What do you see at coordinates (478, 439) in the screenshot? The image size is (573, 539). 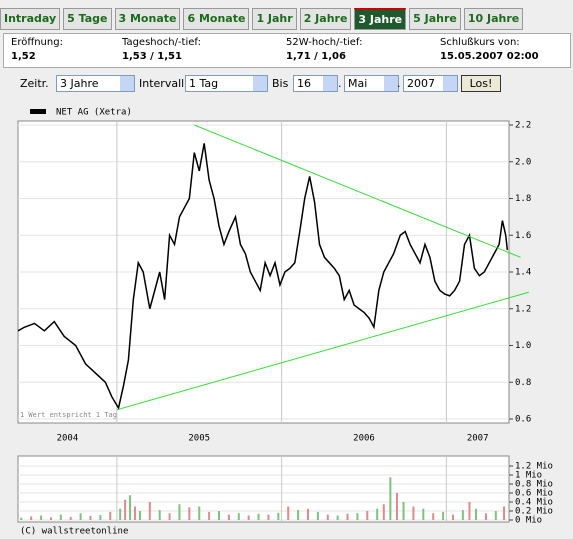 I see `x-tick-label: 2007` at bounding box center [478, 439].